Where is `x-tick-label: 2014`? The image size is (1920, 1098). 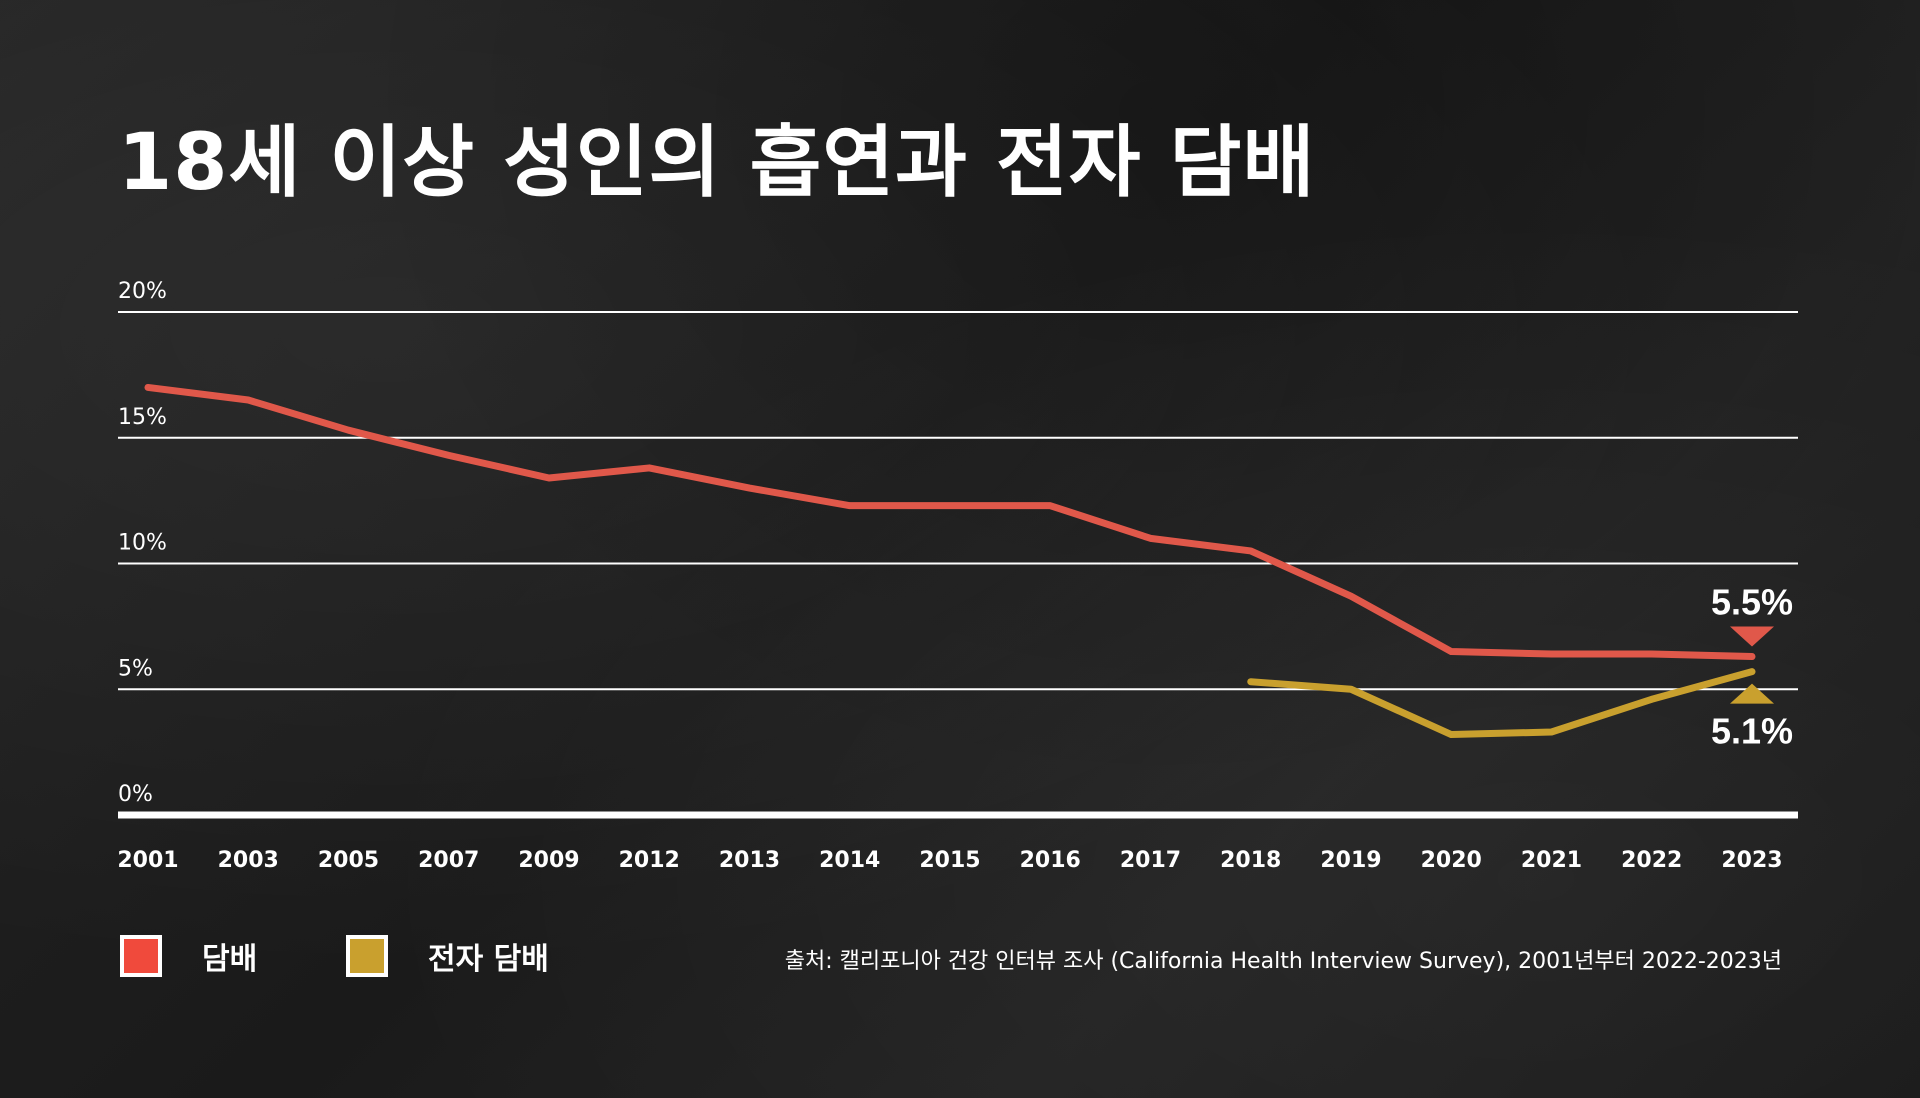 x-tick-label: 2014 is located at coordinates (849, 860).